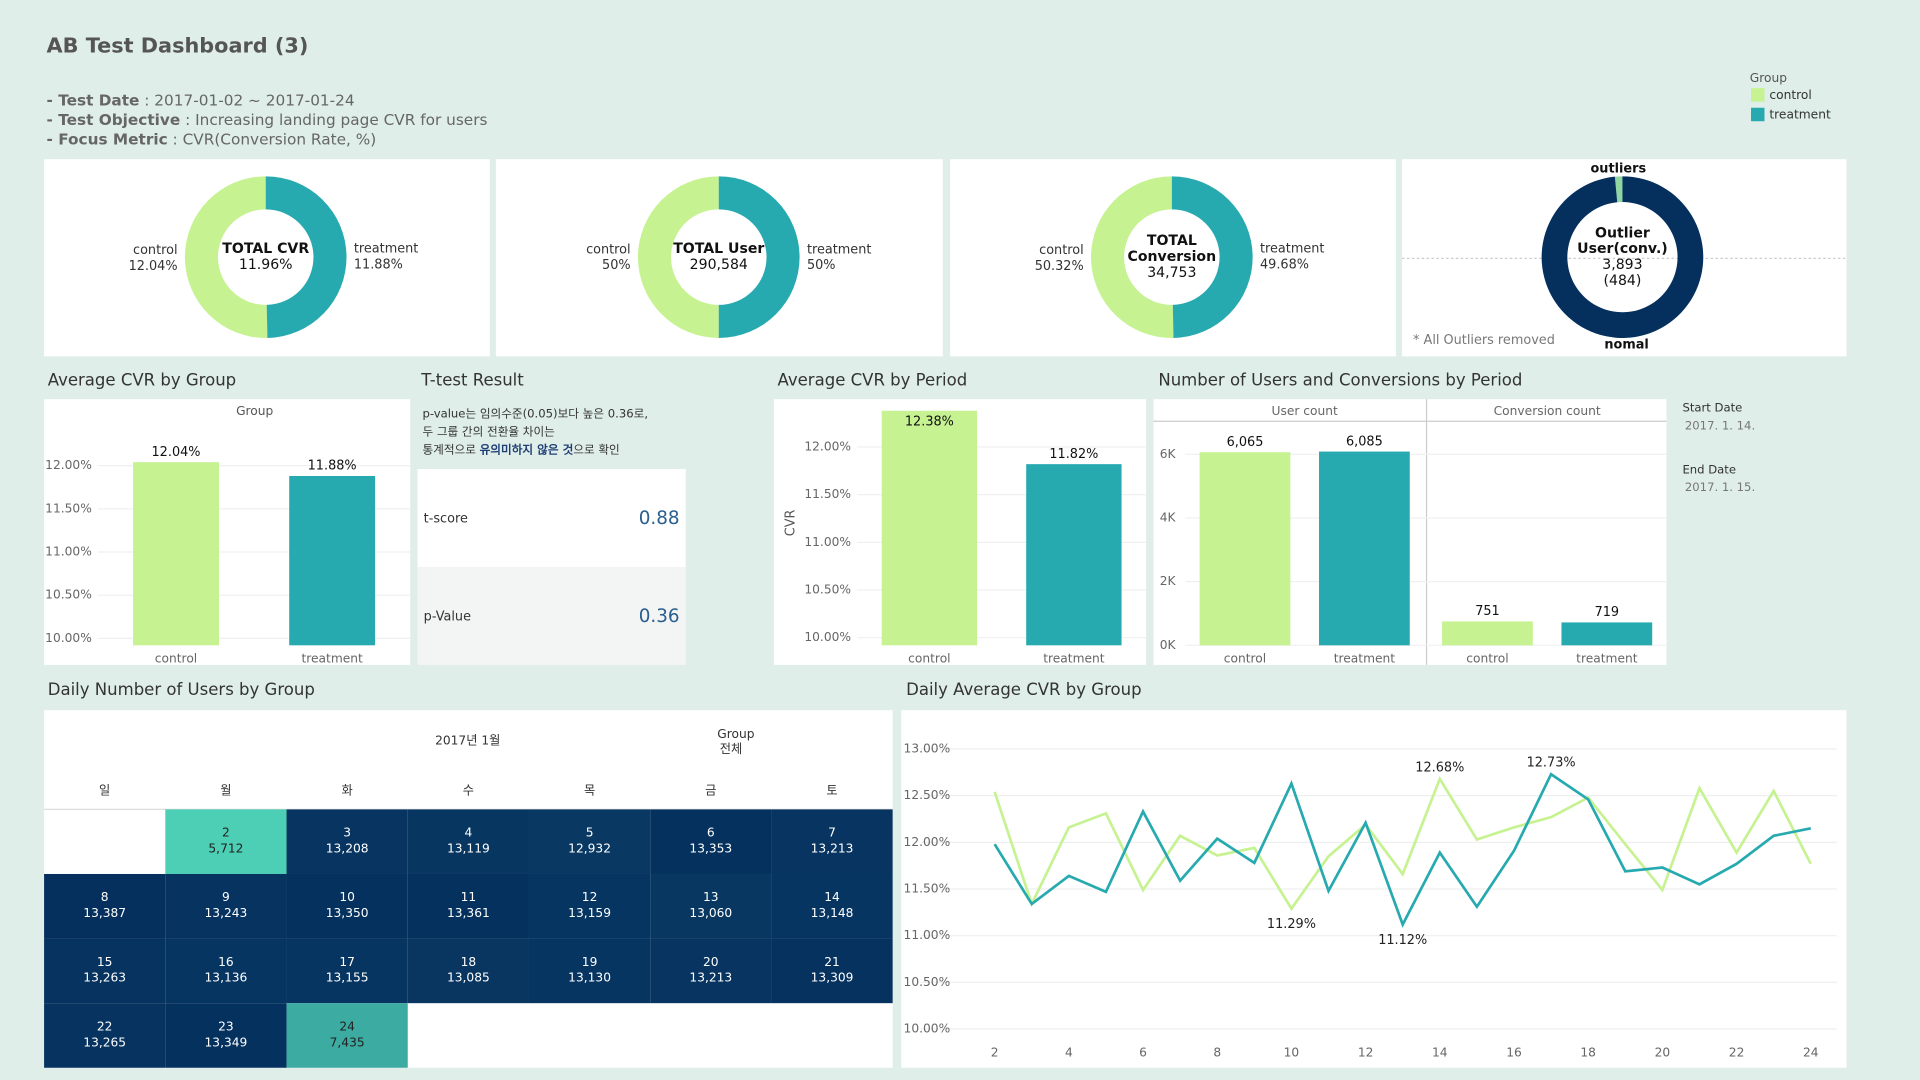  I want to click on info-label: - Focus Metric, so click(107, 139).